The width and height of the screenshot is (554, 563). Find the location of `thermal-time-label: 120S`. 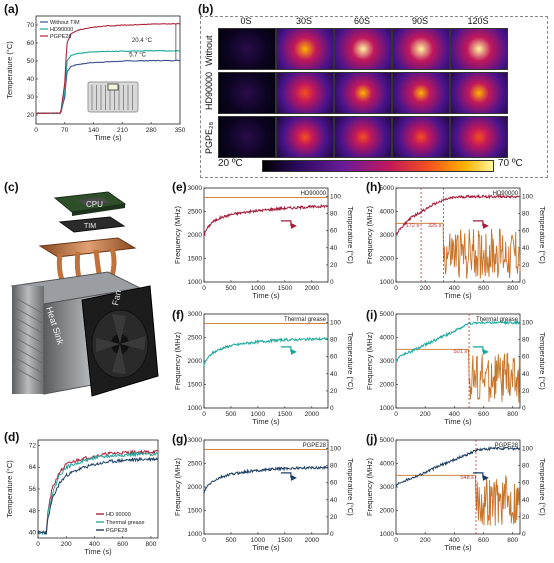

thermal-time-label: 120S is located at coordinates (478, 21).